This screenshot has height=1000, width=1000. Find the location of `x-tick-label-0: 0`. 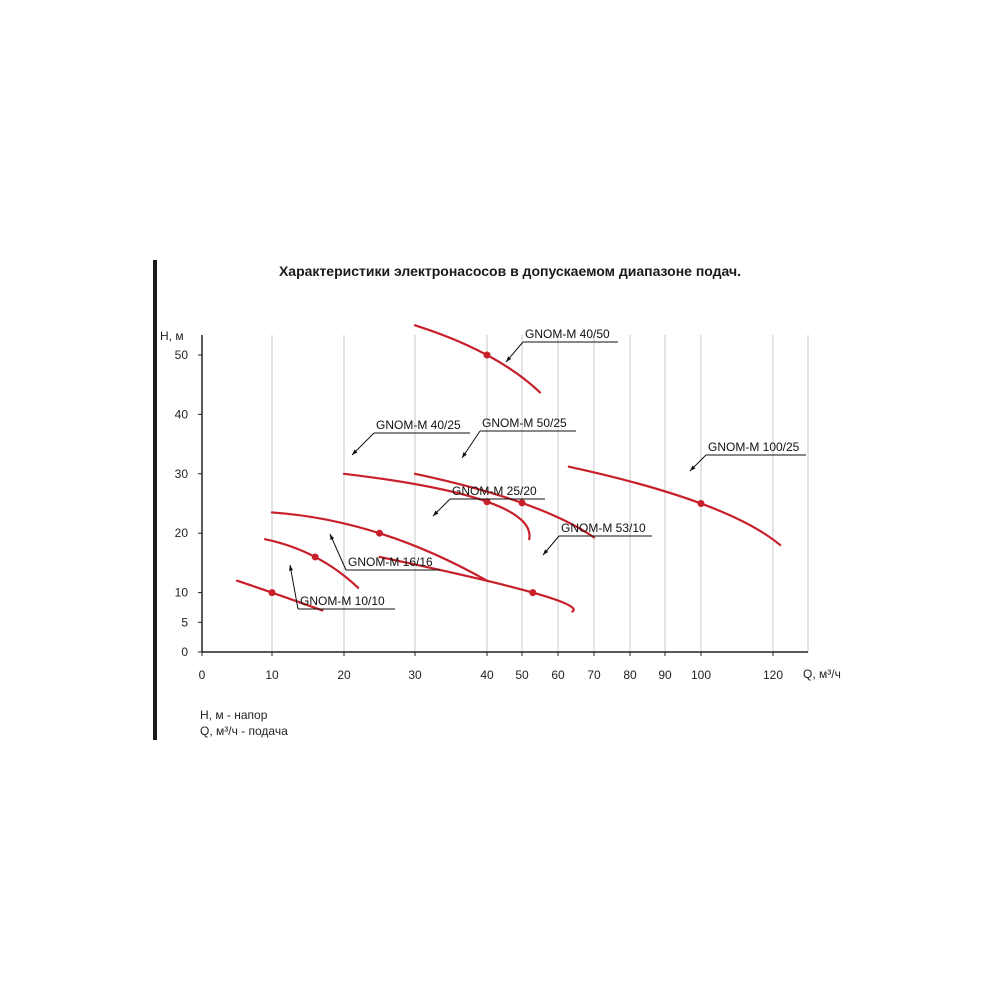

x-tick-label-0: 0 is located at coordinates (202, 675).